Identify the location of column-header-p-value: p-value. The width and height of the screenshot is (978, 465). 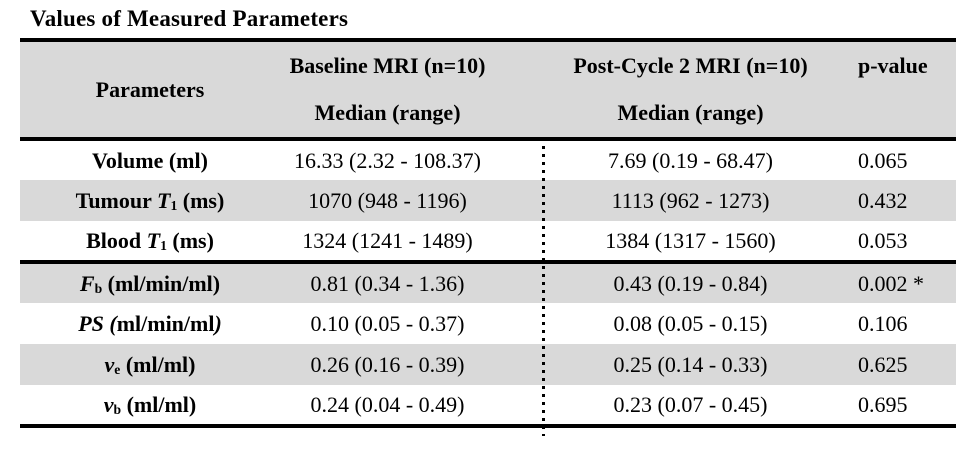
(897, 89).